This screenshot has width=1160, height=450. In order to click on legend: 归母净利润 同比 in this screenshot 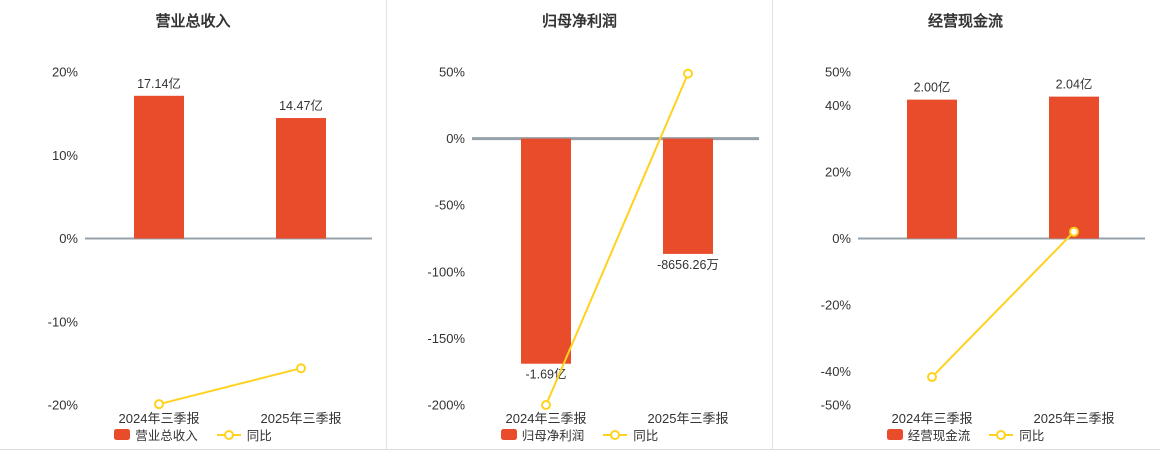, I will do `click(579, 434)`.